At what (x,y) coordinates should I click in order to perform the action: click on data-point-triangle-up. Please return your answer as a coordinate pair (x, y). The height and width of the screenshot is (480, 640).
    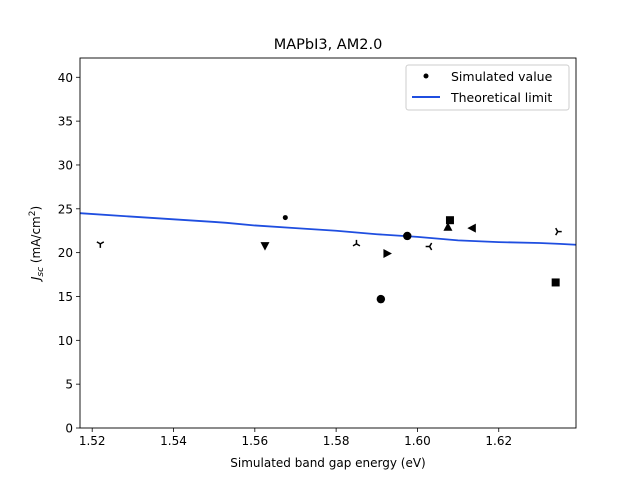
    Looking at the image, I should click on (448, 226).